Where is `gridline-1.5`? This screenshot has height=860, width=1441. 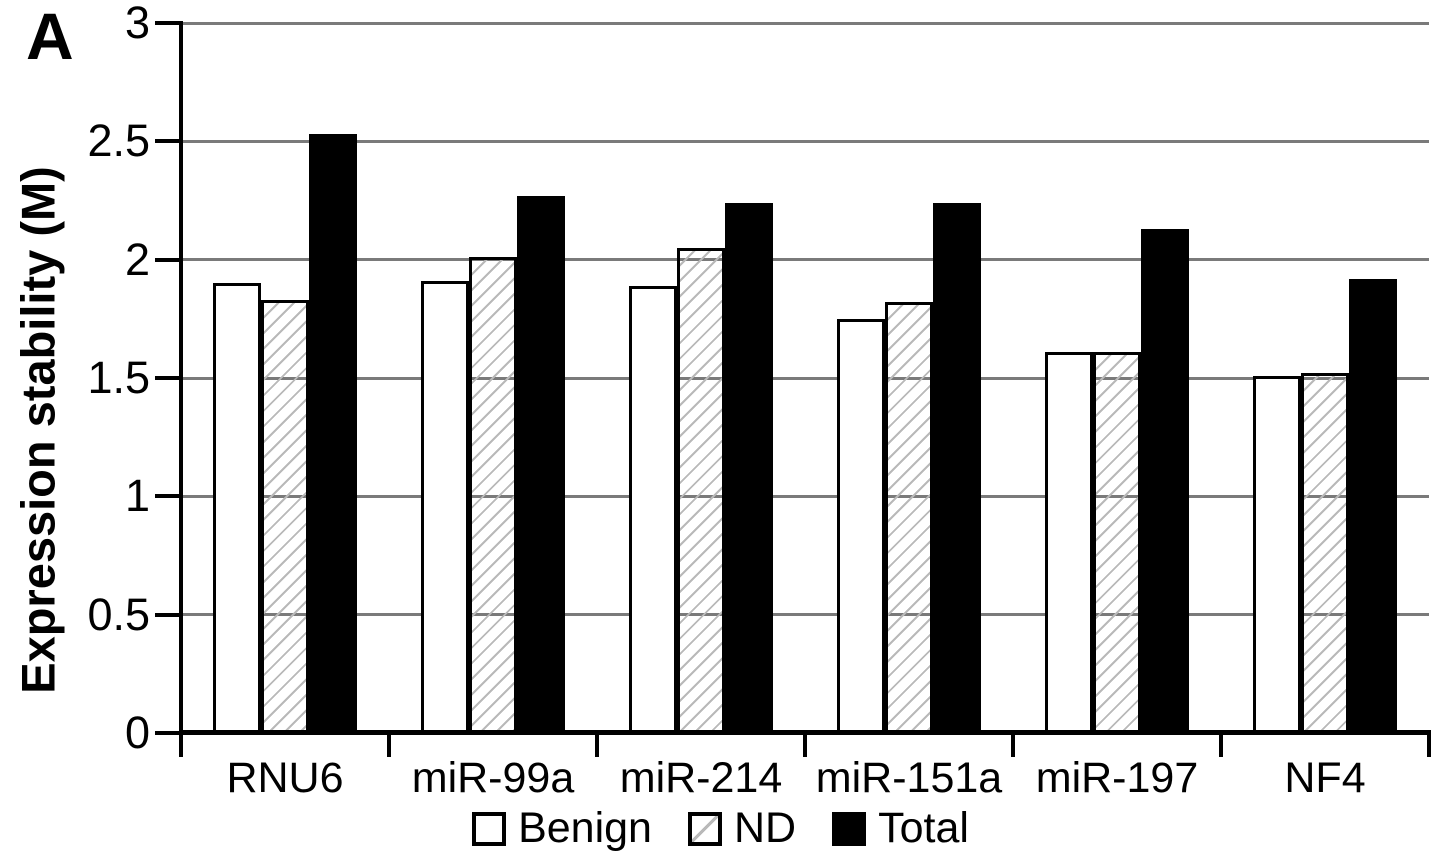 gridline-1.5 is located at coordinates (805, 378).